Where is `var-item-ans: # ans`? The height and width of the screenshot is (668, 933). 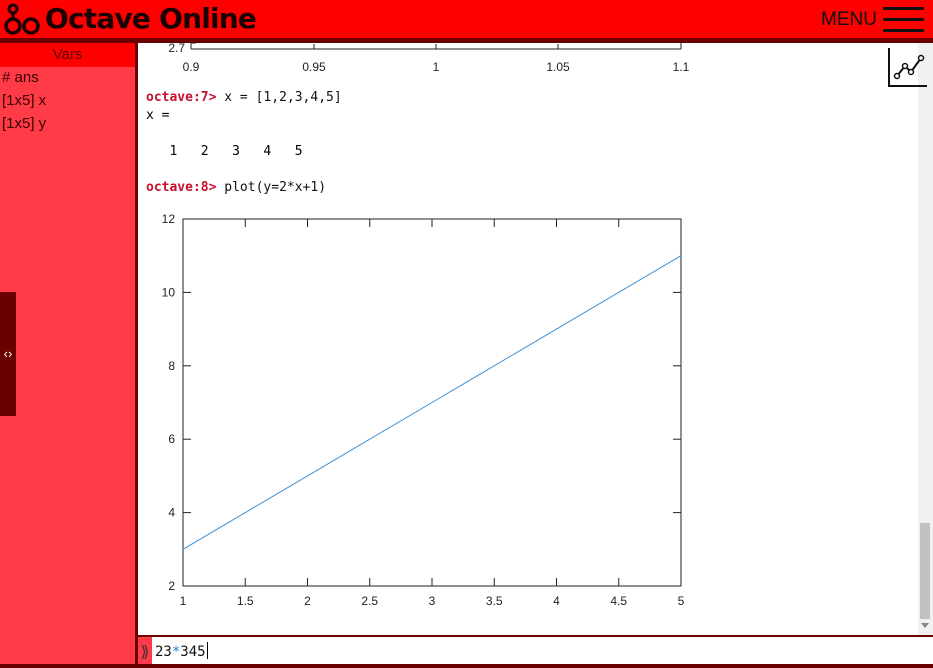 var-item-ans: # ans is located at coordinates (20, 77).